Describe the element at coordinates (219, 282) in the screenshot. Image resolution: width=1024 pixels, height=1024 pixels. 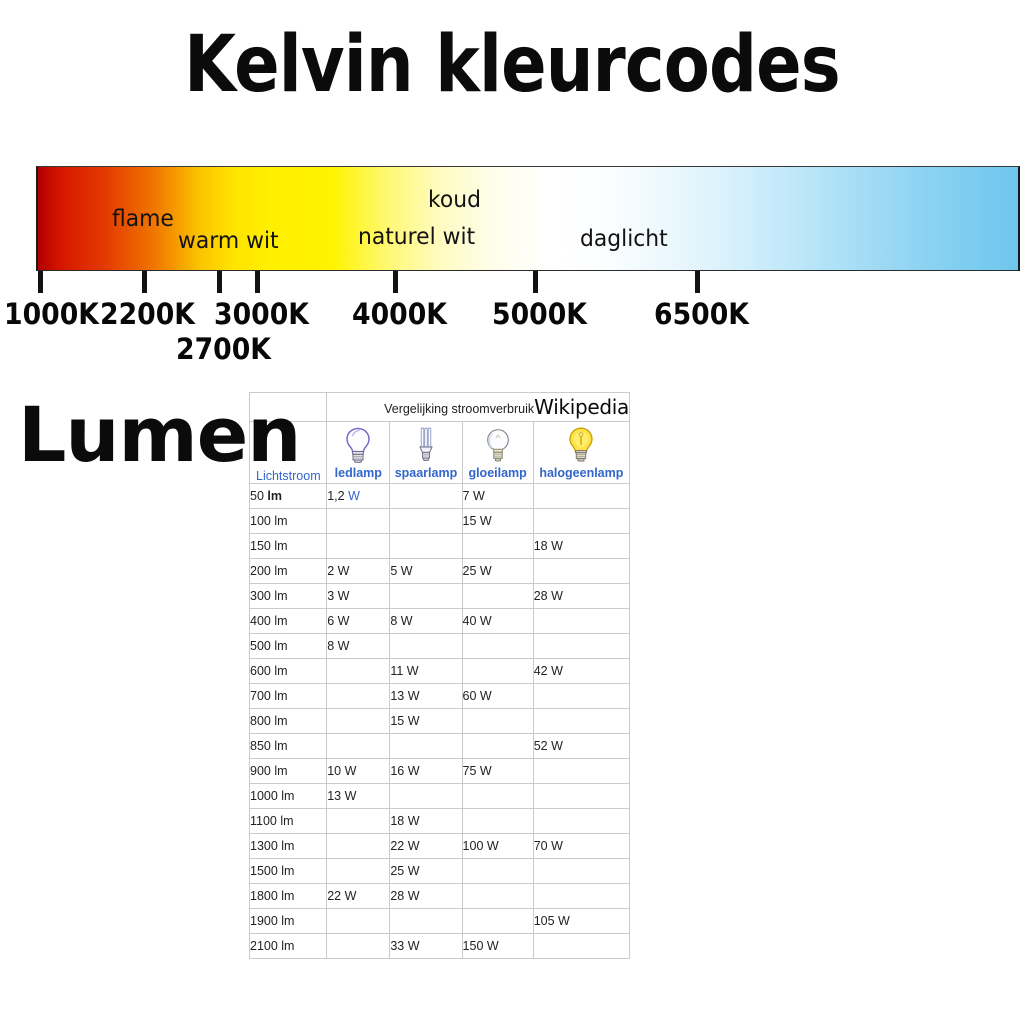
I see `kelvin-tick-2700k` at that location.